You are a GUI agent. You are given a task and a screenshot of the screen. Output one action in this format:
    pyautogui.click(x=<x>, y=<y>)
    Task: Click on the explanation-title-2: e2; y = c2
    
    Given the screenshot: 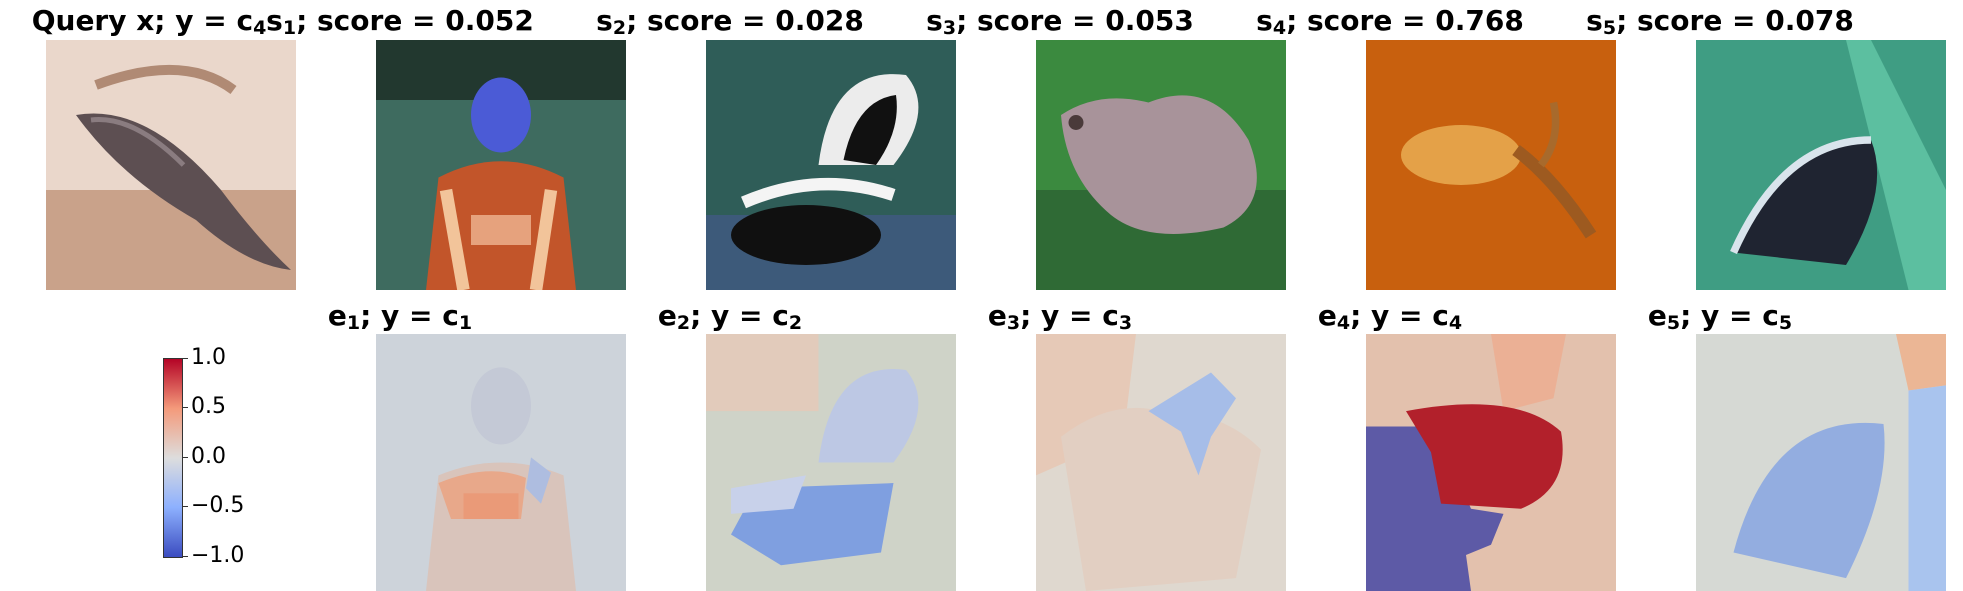 What is the action you would take?
    pyautogui.click(x=730, y=317)
    